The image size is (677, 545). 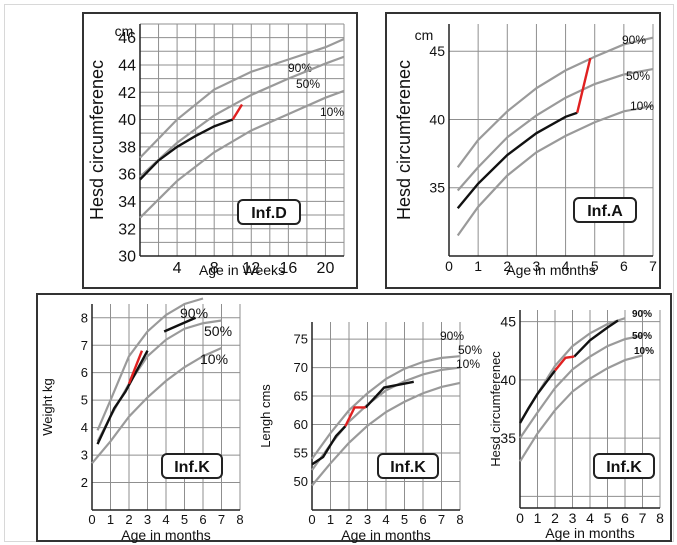 What do you see at coordinates (301, 367) in the screenshot?
I see `y-tick-label: 70` at bounding box center [301, 367].